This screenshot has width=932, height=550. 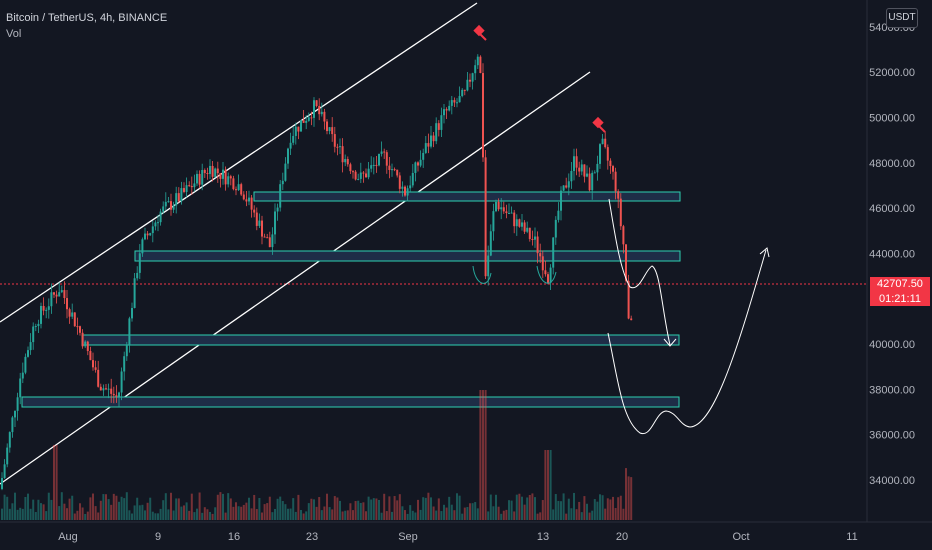 What do you see at coordinates (87, 18) in the screenshot?
I see `symbol-title: Bitcoin / TetherUS, 4h, BINANCE` at bounding box center [87, 18].